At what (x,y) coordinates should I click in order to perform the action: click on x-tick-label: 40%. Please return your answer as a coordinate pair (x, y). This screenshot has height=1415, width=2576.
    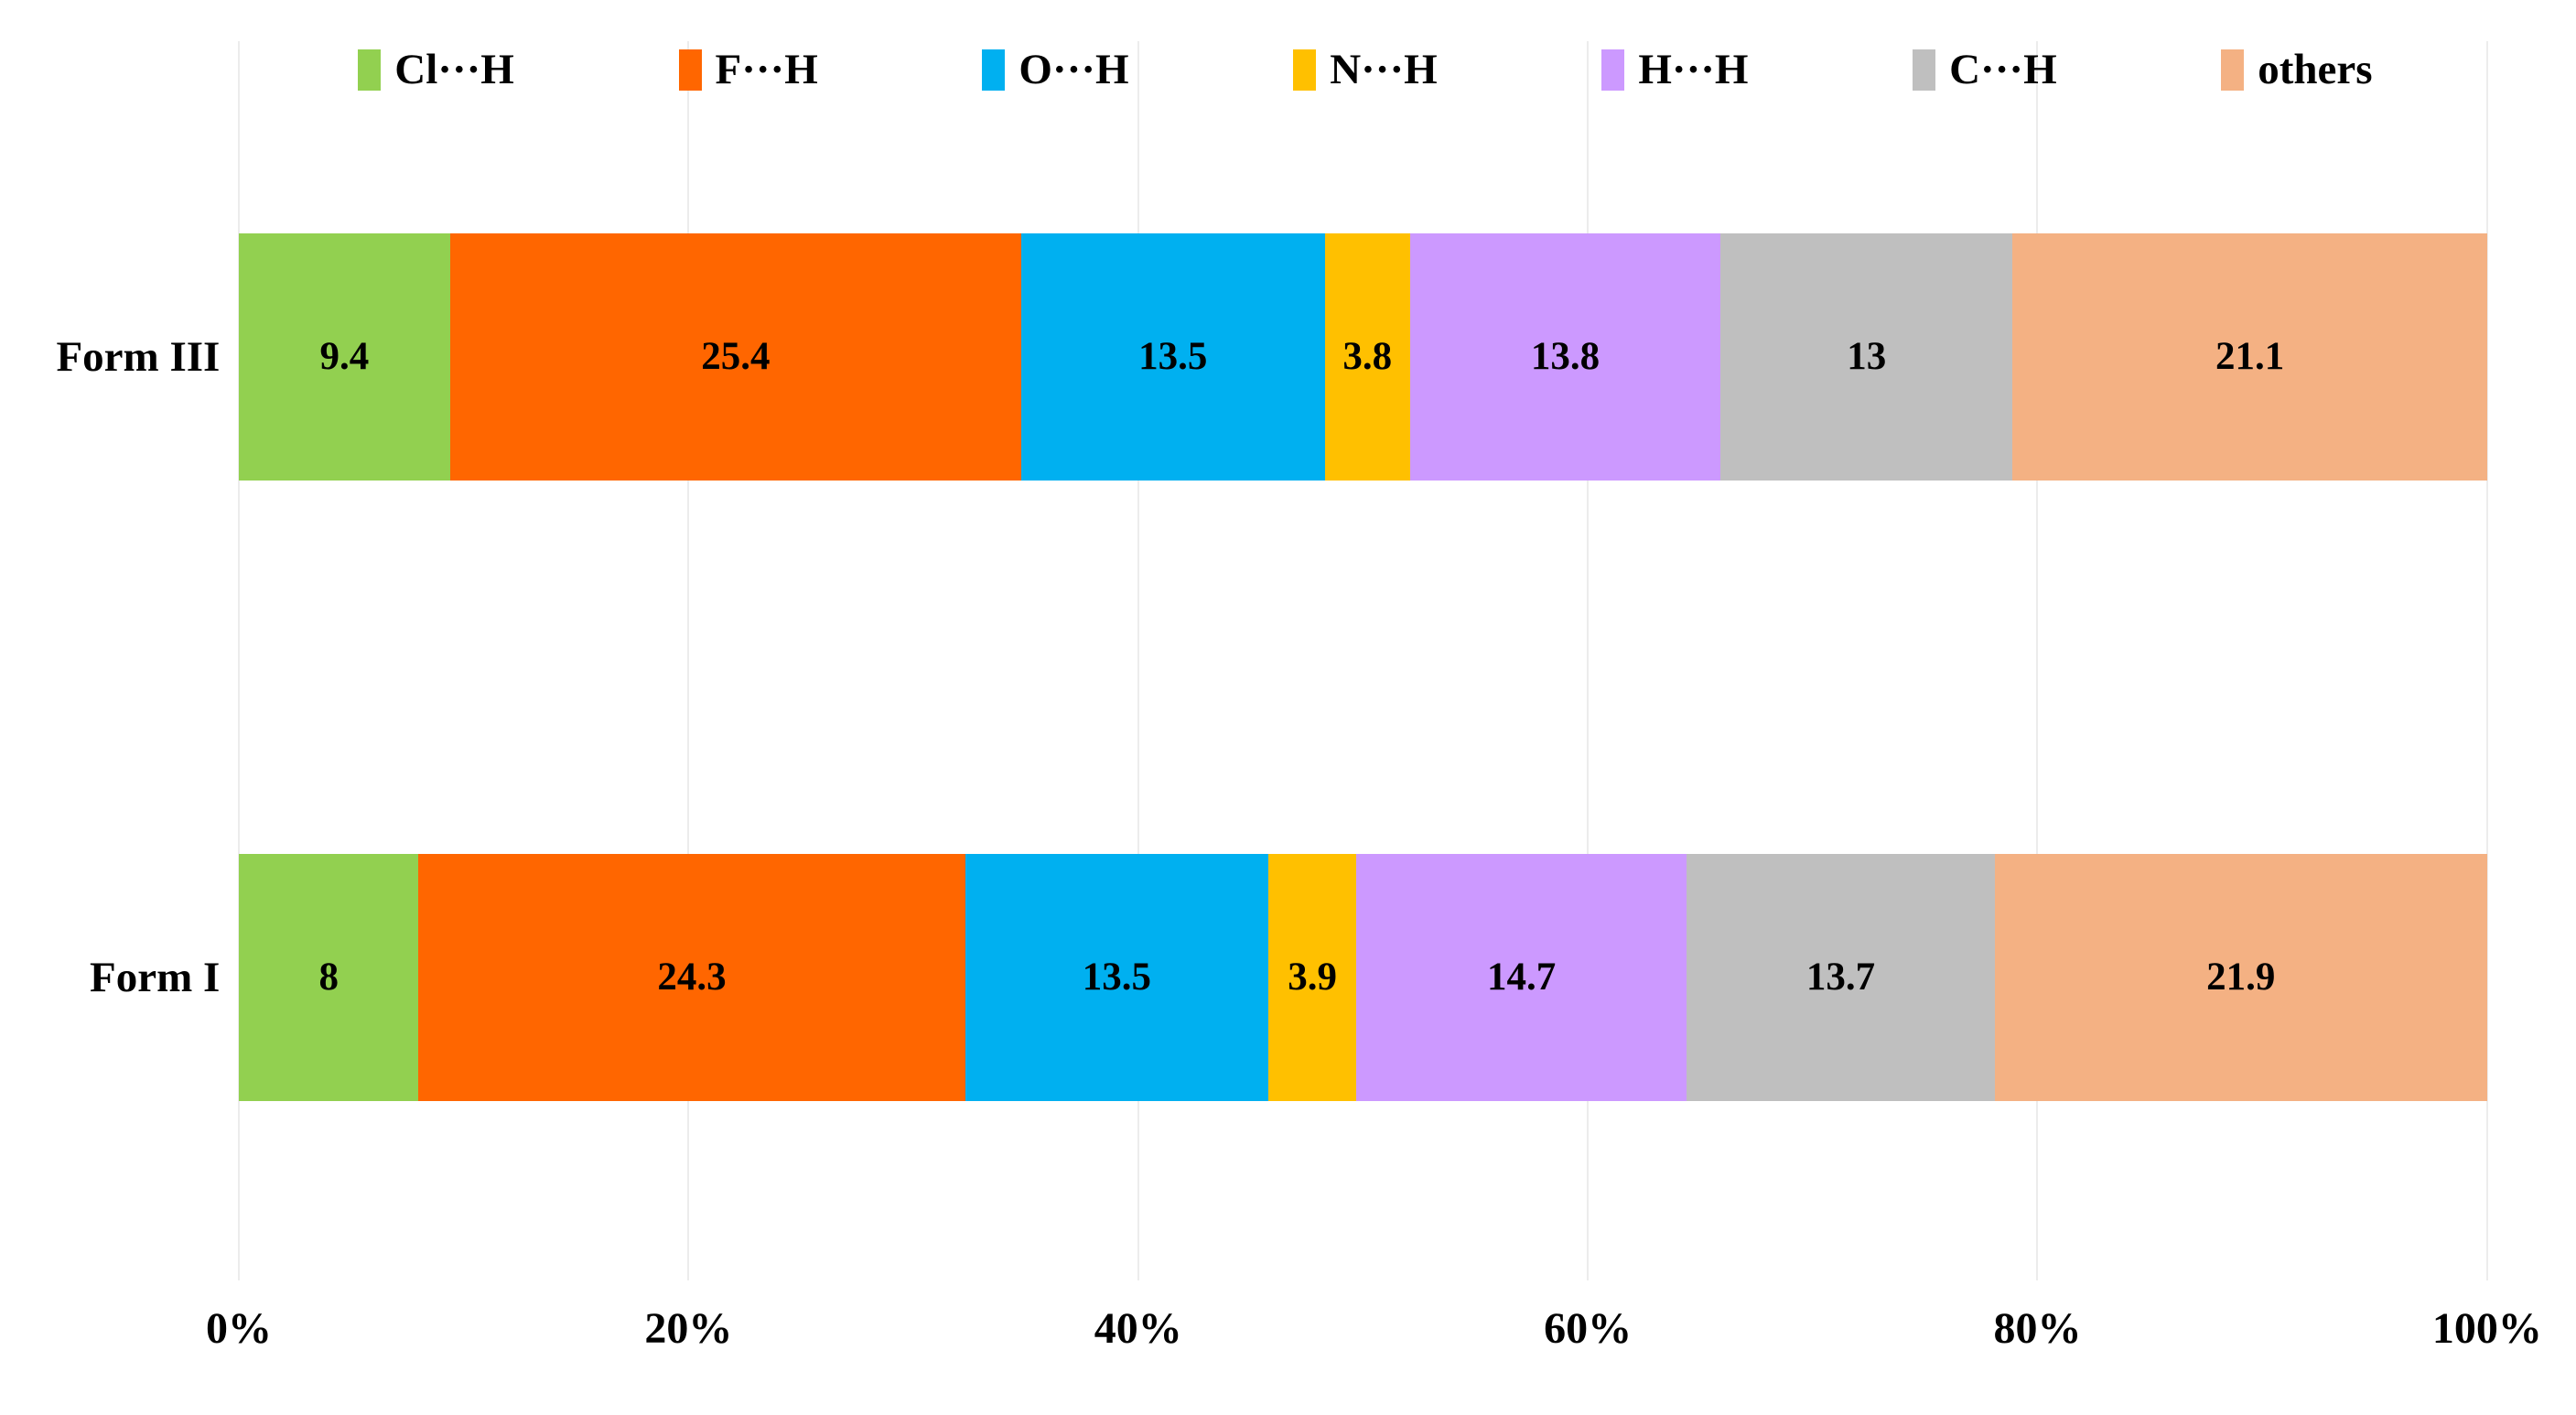
    Looking at the image, I should click on (1138, 1328).